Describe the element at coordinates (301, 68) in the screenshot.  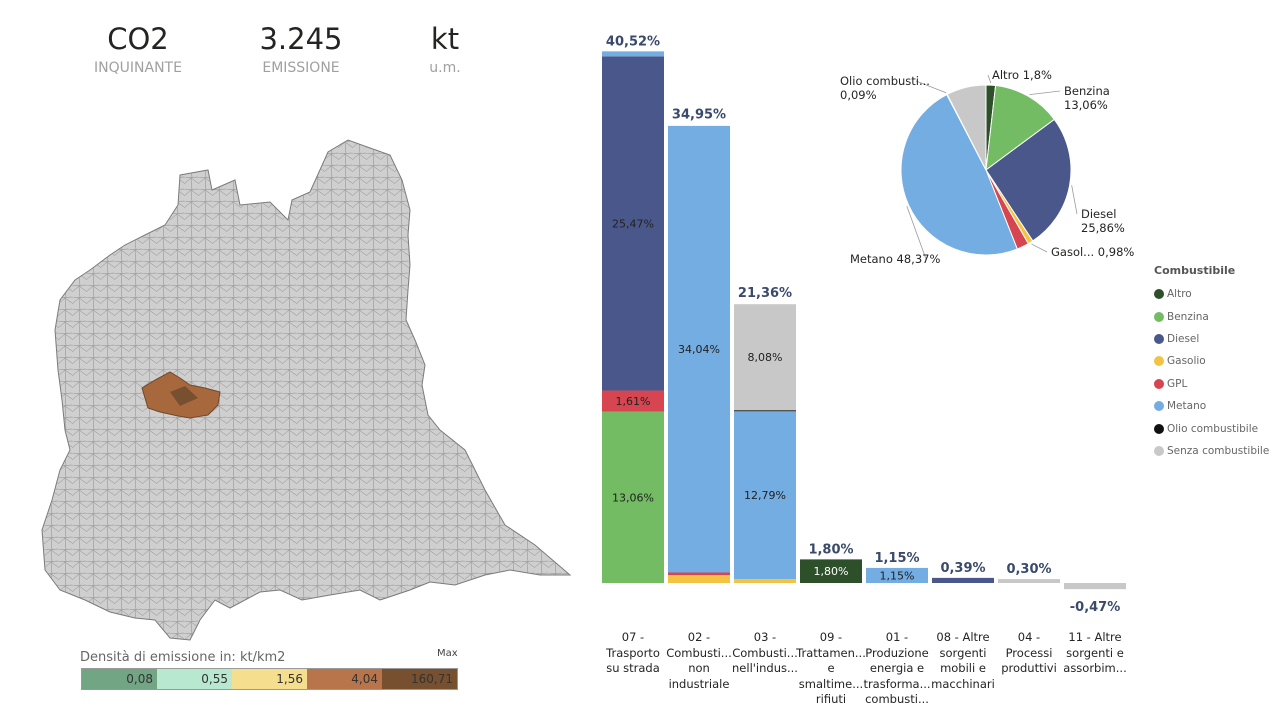
I see `kpi-emission-label: EMISSIONE` at that location.